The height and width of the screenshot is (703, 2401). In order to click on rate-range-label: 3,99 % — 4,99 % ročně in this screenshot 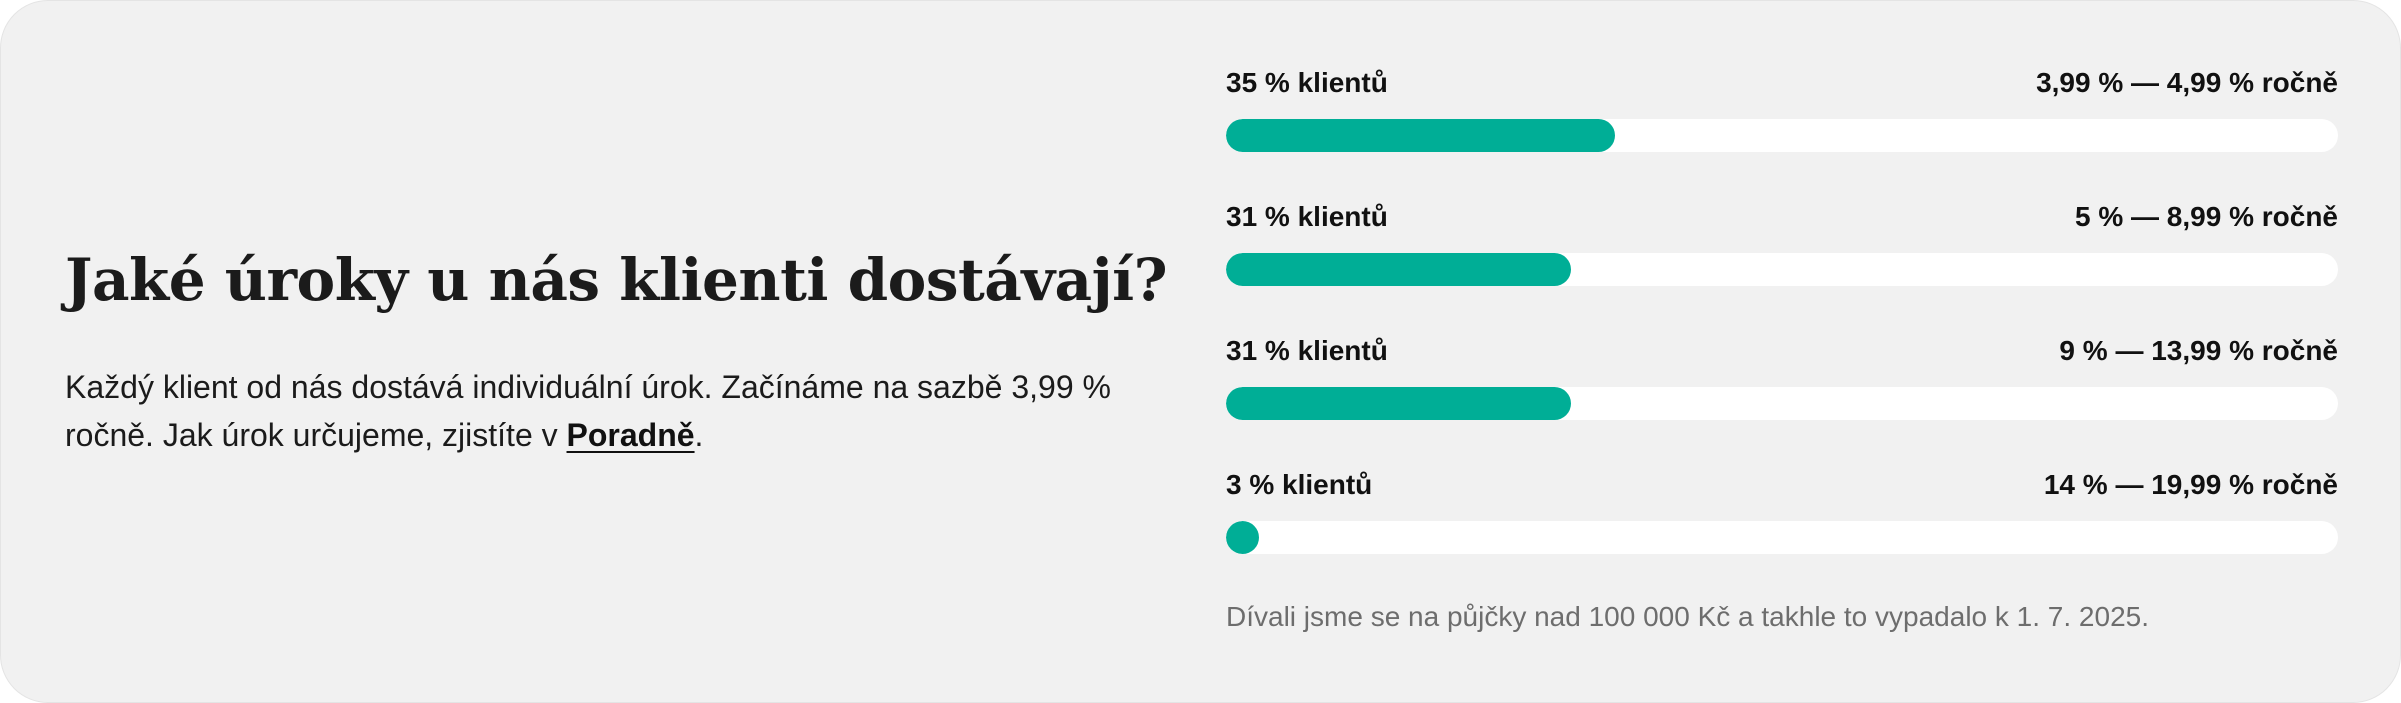, I will do `click(2187, 82)`.